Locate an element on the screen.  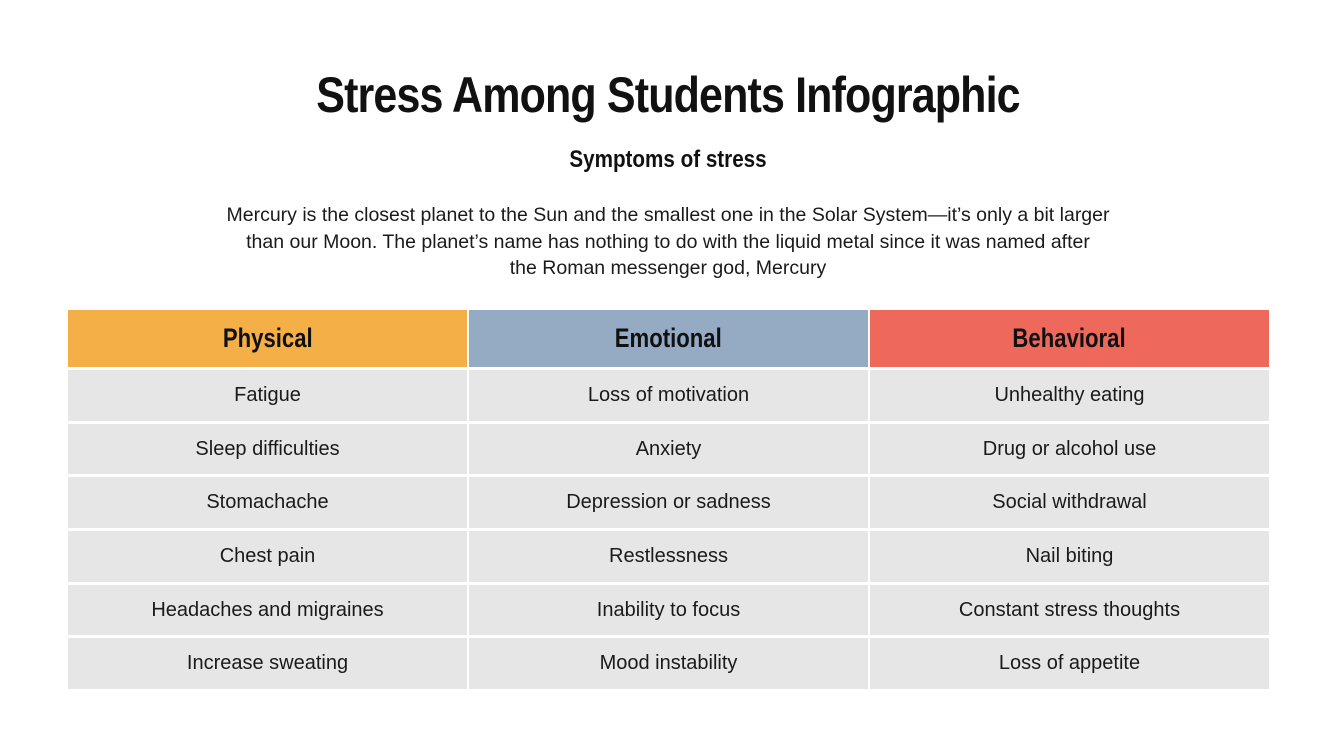
table-cell: Unhealthy eating is located at coordinates (1069, 395).